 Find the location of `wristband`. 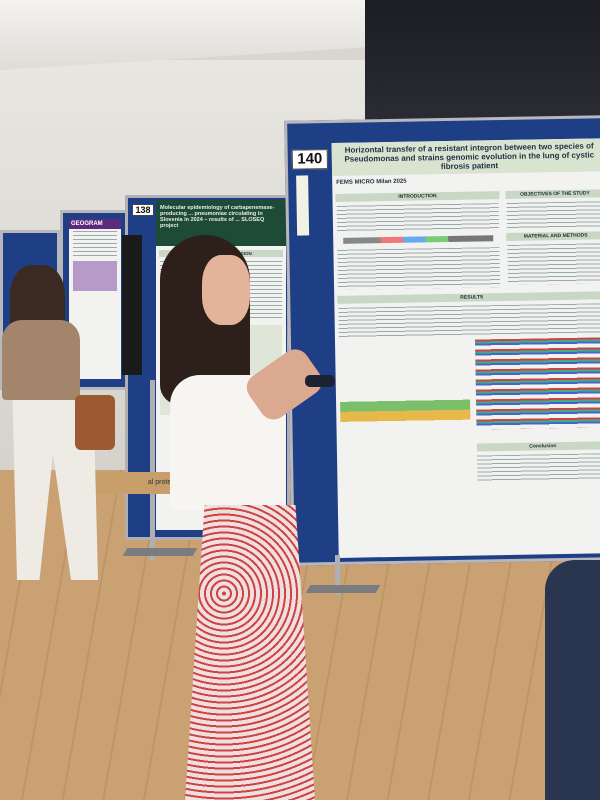

wristband is located at coordinates (320, 381).